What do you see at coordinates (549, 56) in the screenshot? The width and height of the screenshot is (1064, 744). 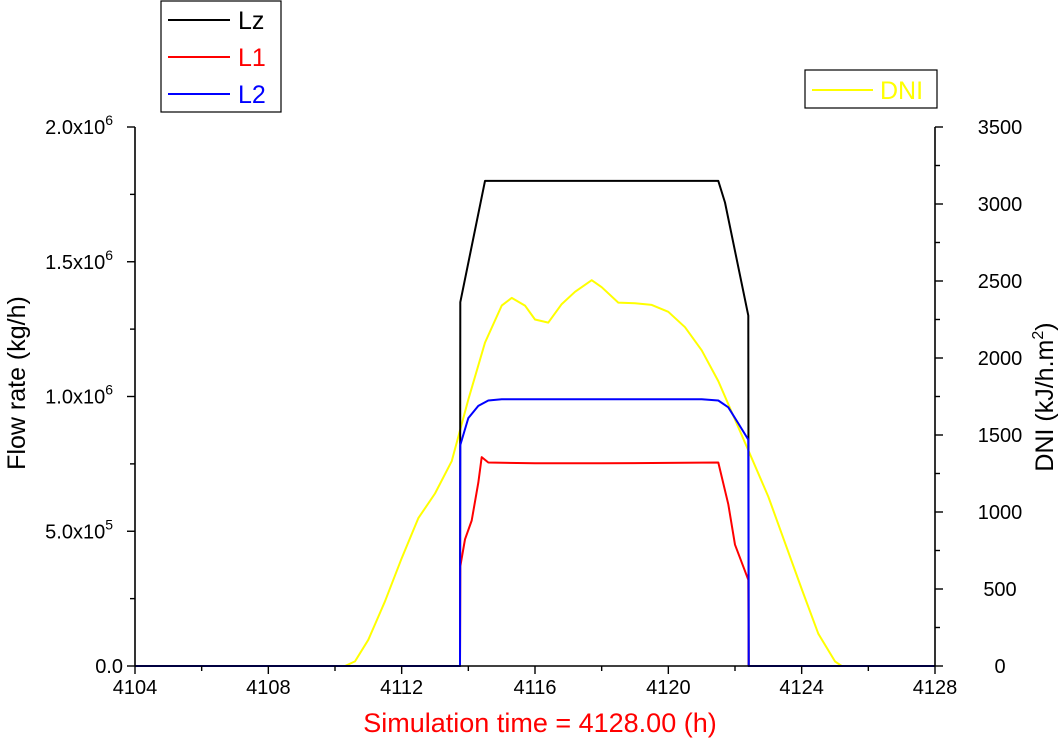 I see `legend-layer: Lz L1 L2 DNI` at bounding box center [549, 56].